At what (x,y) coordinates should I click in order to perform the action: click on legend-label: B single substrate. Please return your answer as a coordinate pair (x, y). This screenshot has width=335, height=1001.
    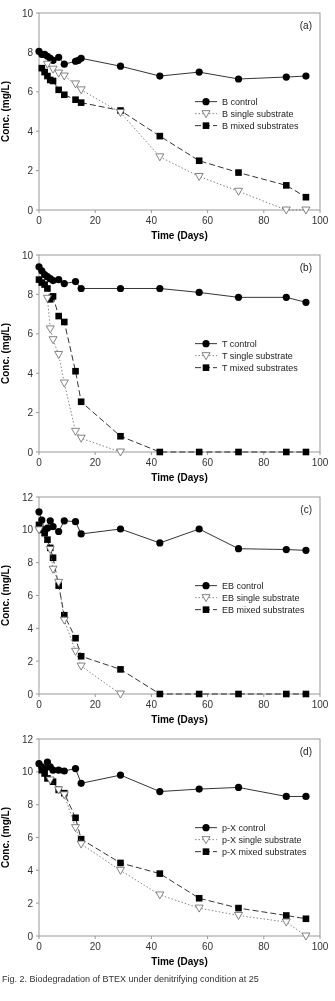
    Looking at the image, I should click on (258, 114).